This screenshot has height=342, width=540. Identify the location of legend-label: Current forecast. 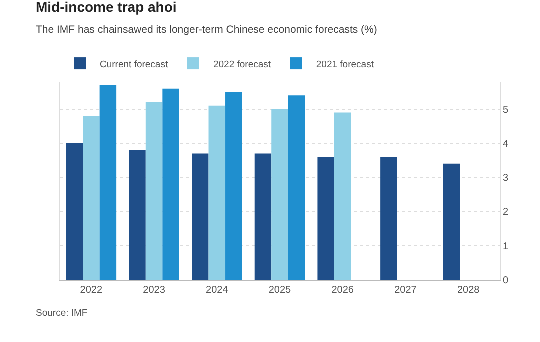
(134, 64).